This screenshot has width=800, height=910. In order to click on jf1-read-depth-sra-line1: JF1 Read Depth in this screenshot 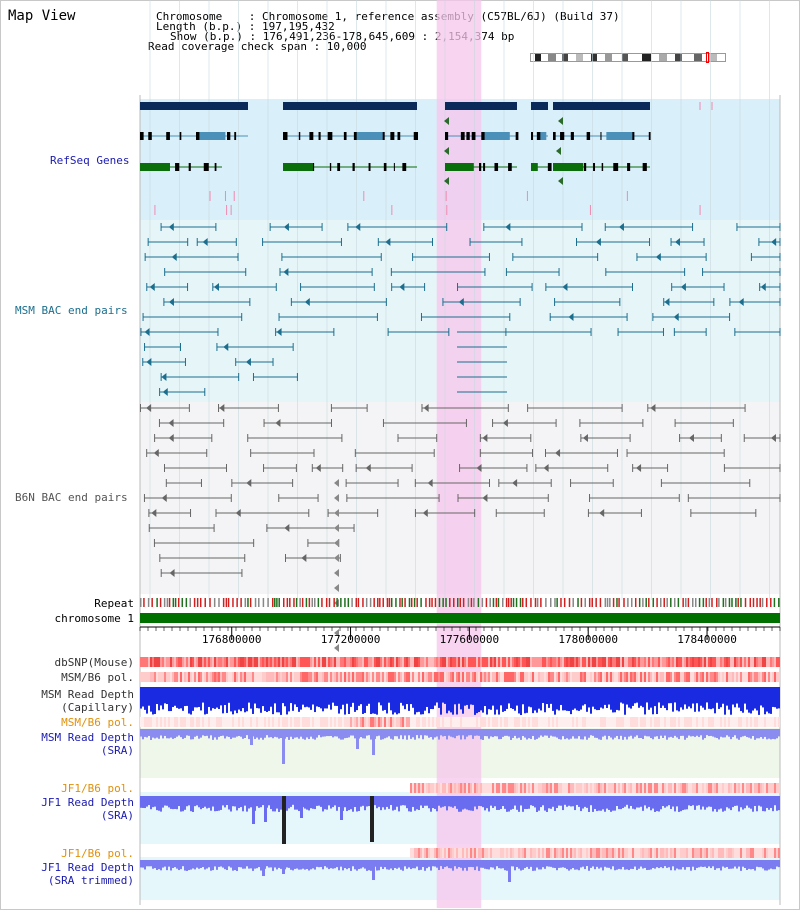, I will do `click(87, 802)`.